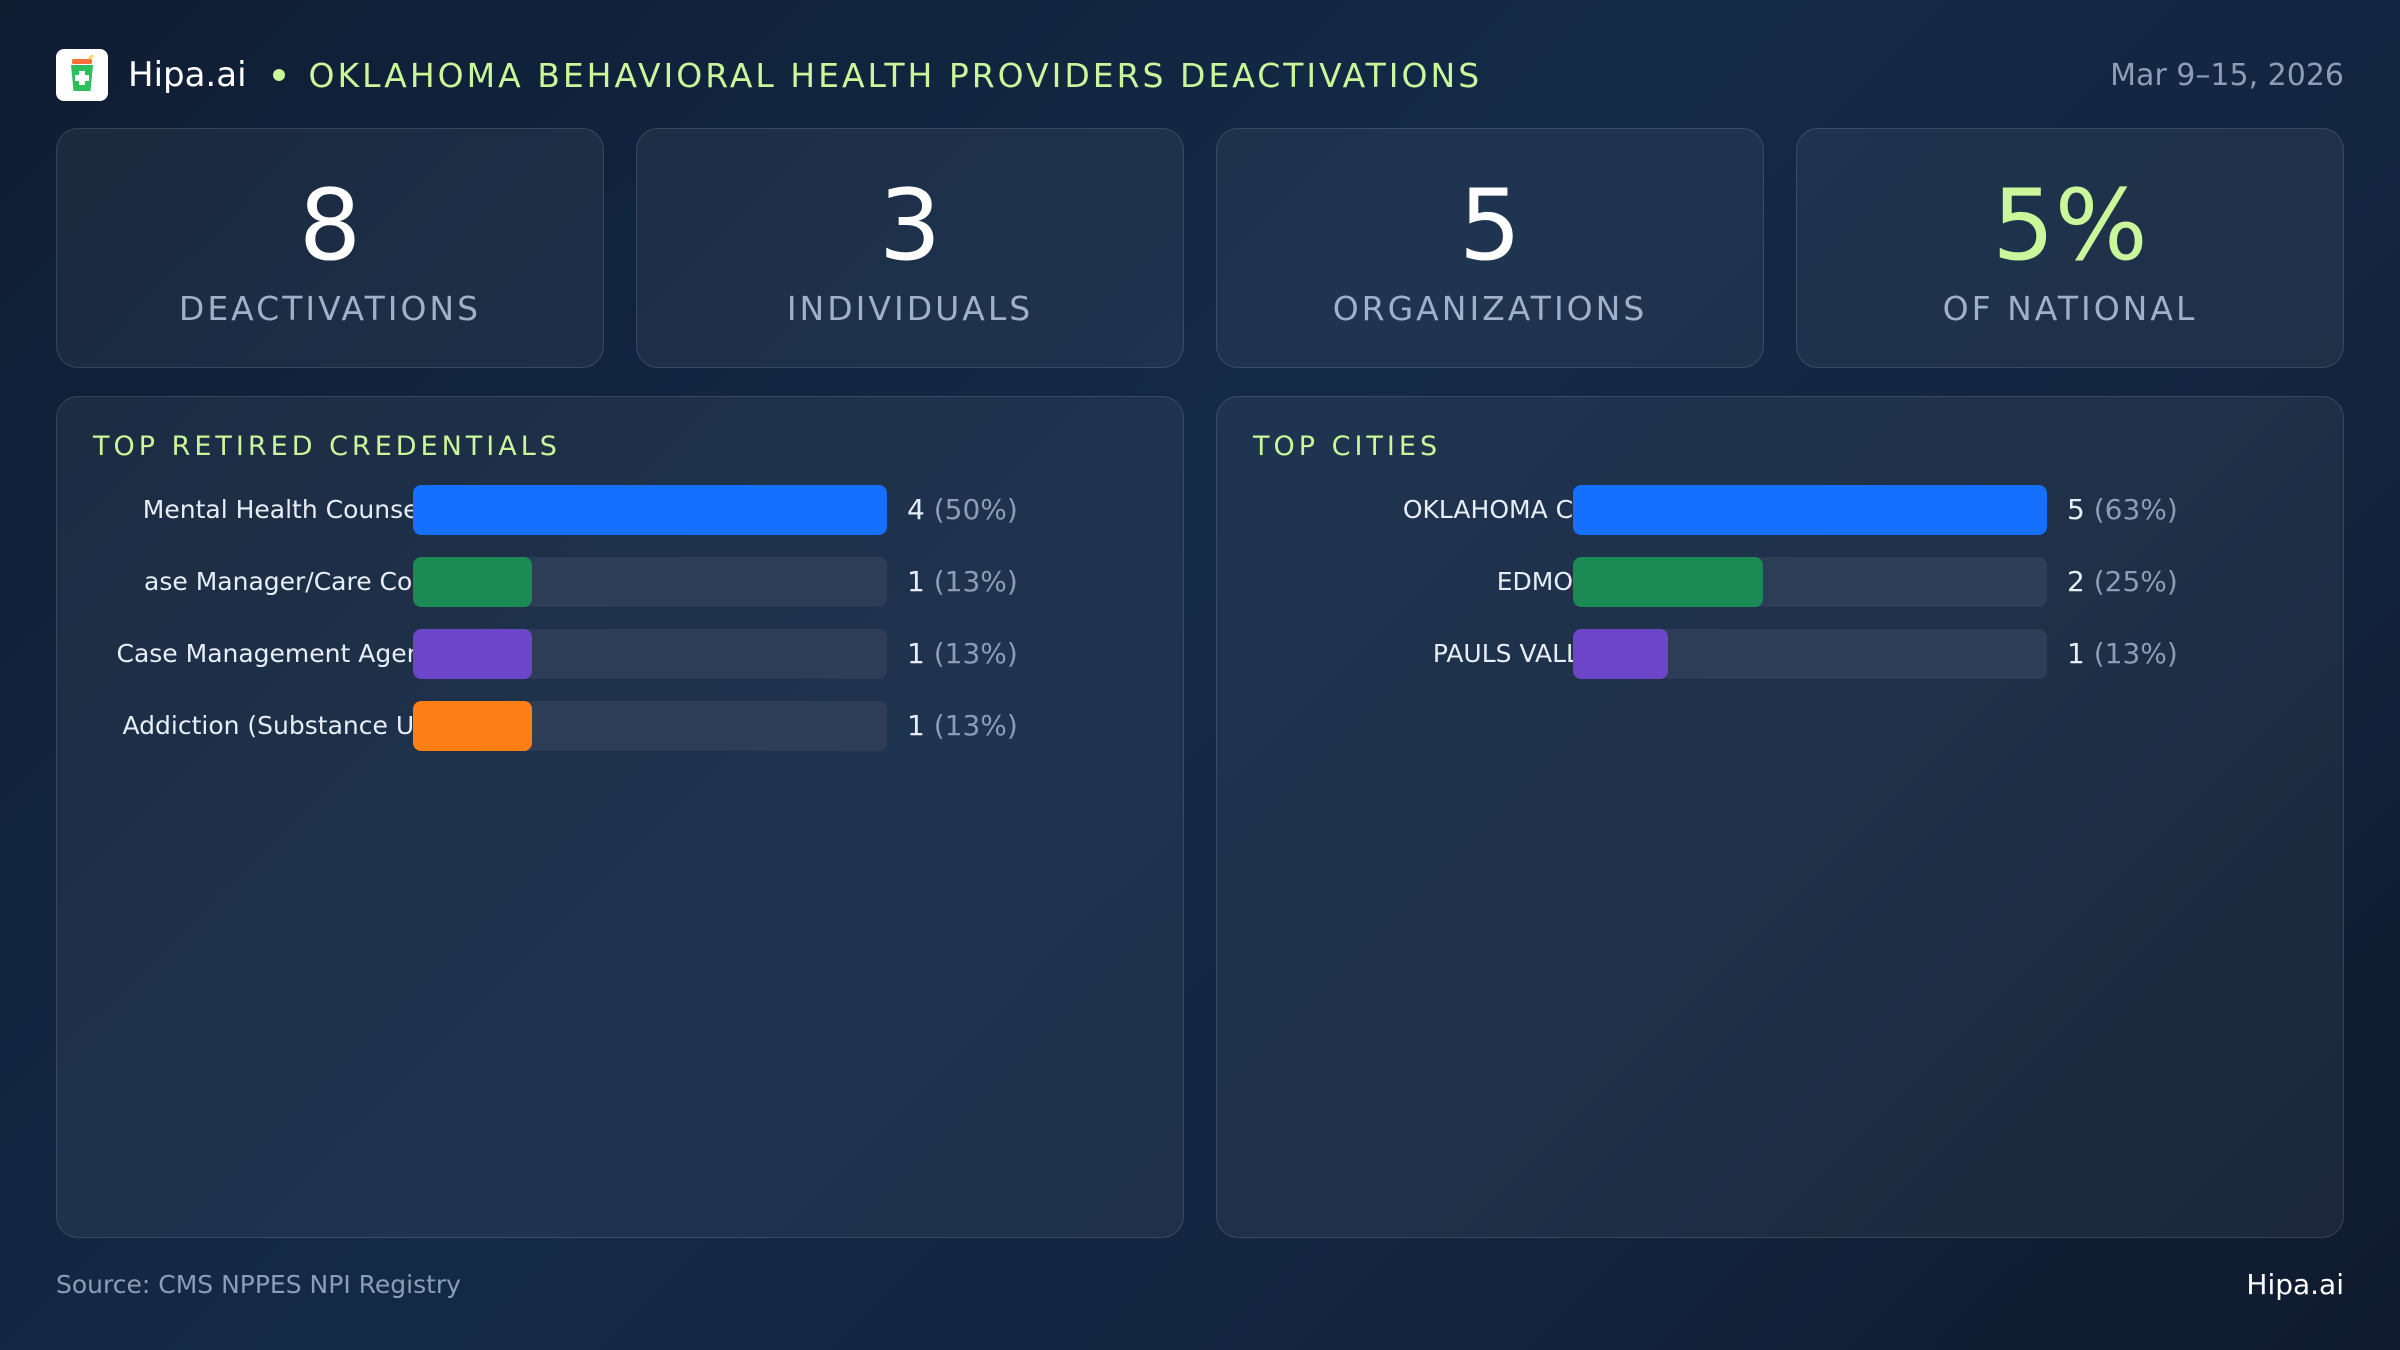  I want to click on bar-row: ase Manager/Care Coo... 1 (13%), so click(620, 582).